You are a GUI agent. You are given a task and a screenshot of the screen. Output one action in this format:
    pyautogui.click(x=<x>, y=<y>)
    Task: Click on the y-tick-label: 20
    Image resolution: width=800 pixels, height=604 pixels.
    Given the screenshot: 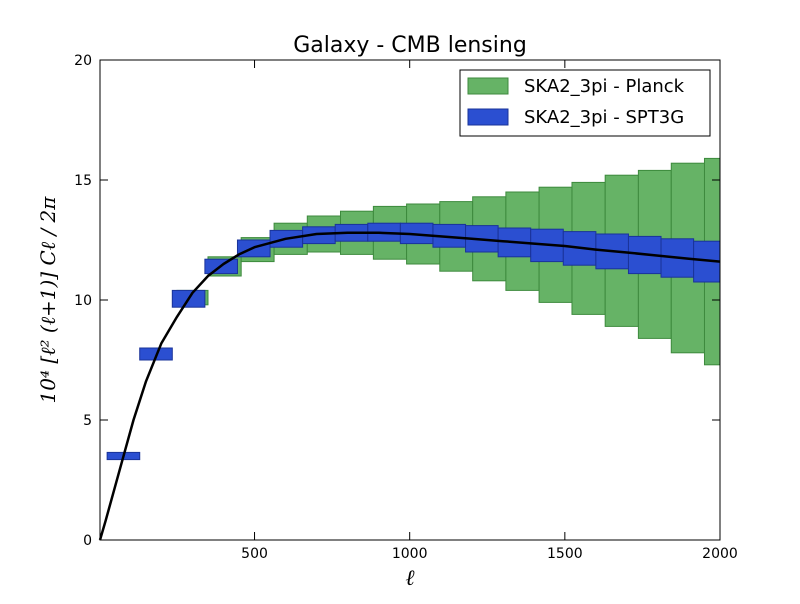 What is the action you would take?
    pyautogui.click(x=83, y=61)
    